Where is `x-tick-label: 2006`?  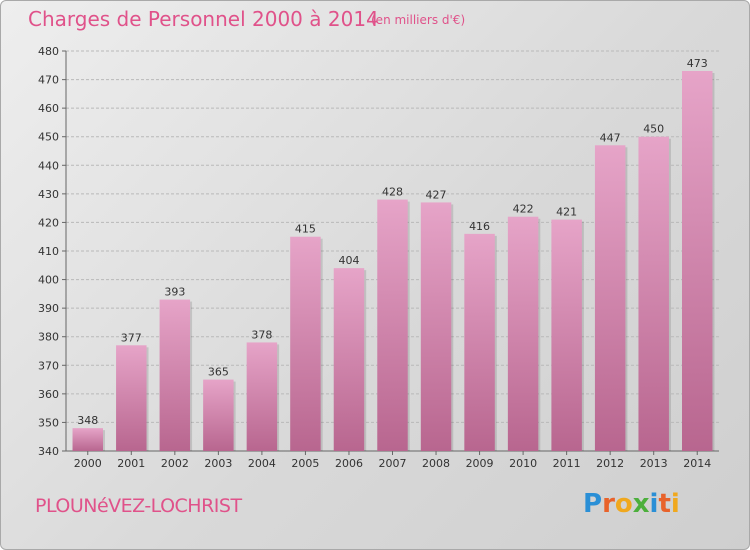
x-tick-label: 2006 is located at coordinates (349, 463).